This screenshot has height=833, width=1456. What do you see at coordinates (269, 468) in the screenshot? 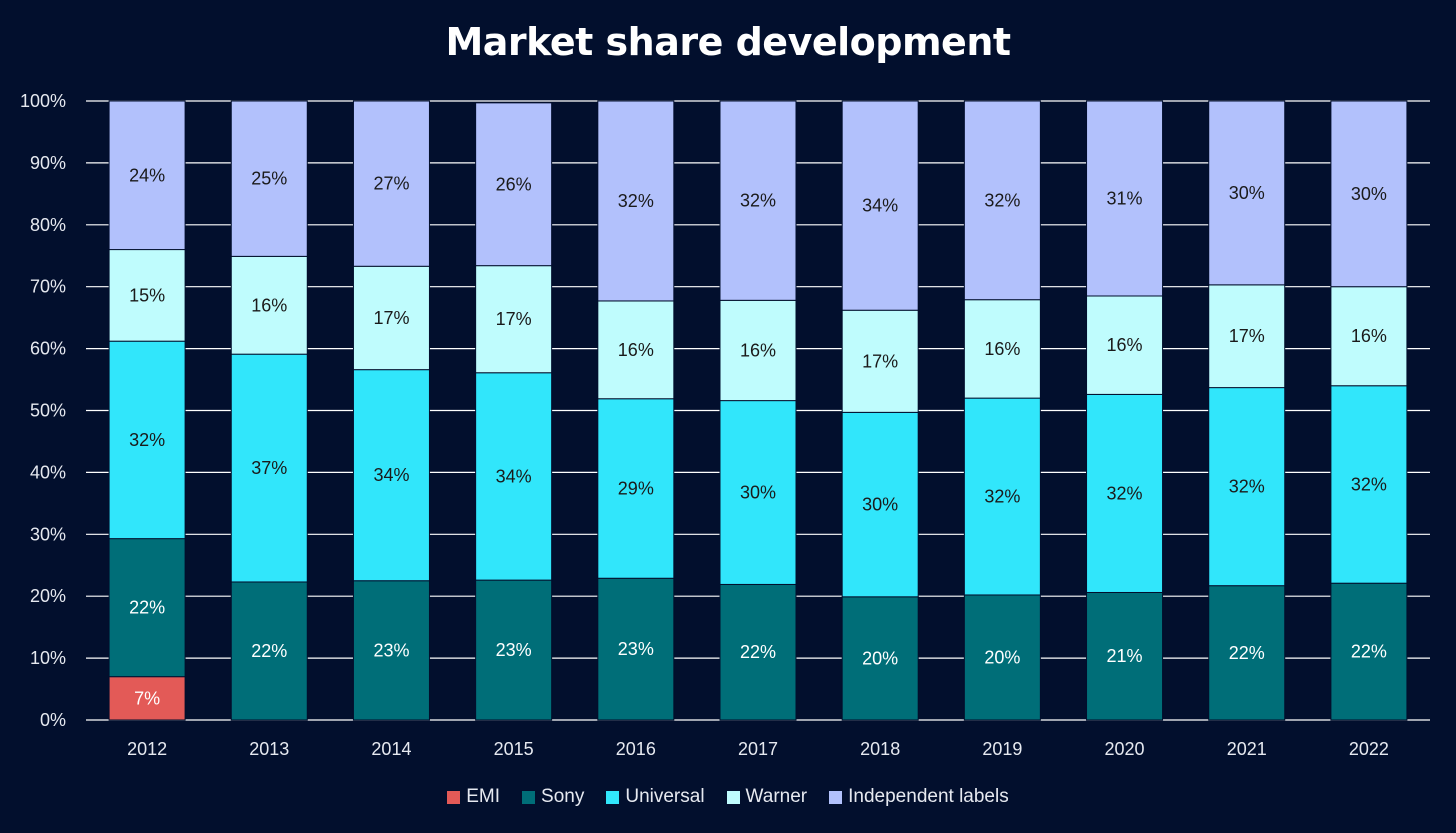
I see `data-label: 37%` at bounding box center [269, 468].